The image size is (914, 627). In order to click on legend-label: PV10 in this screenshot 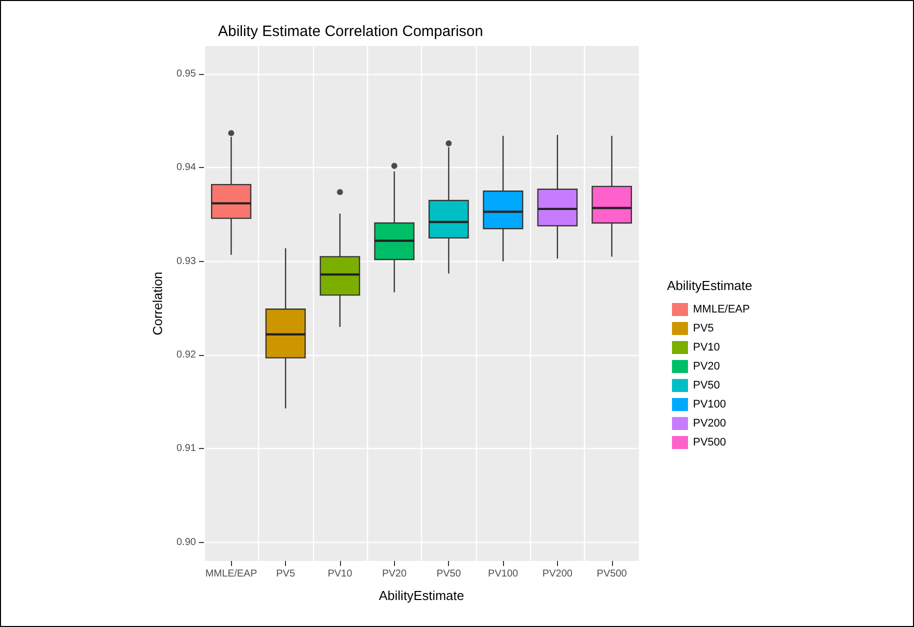, I will do `click(706, 348)`.